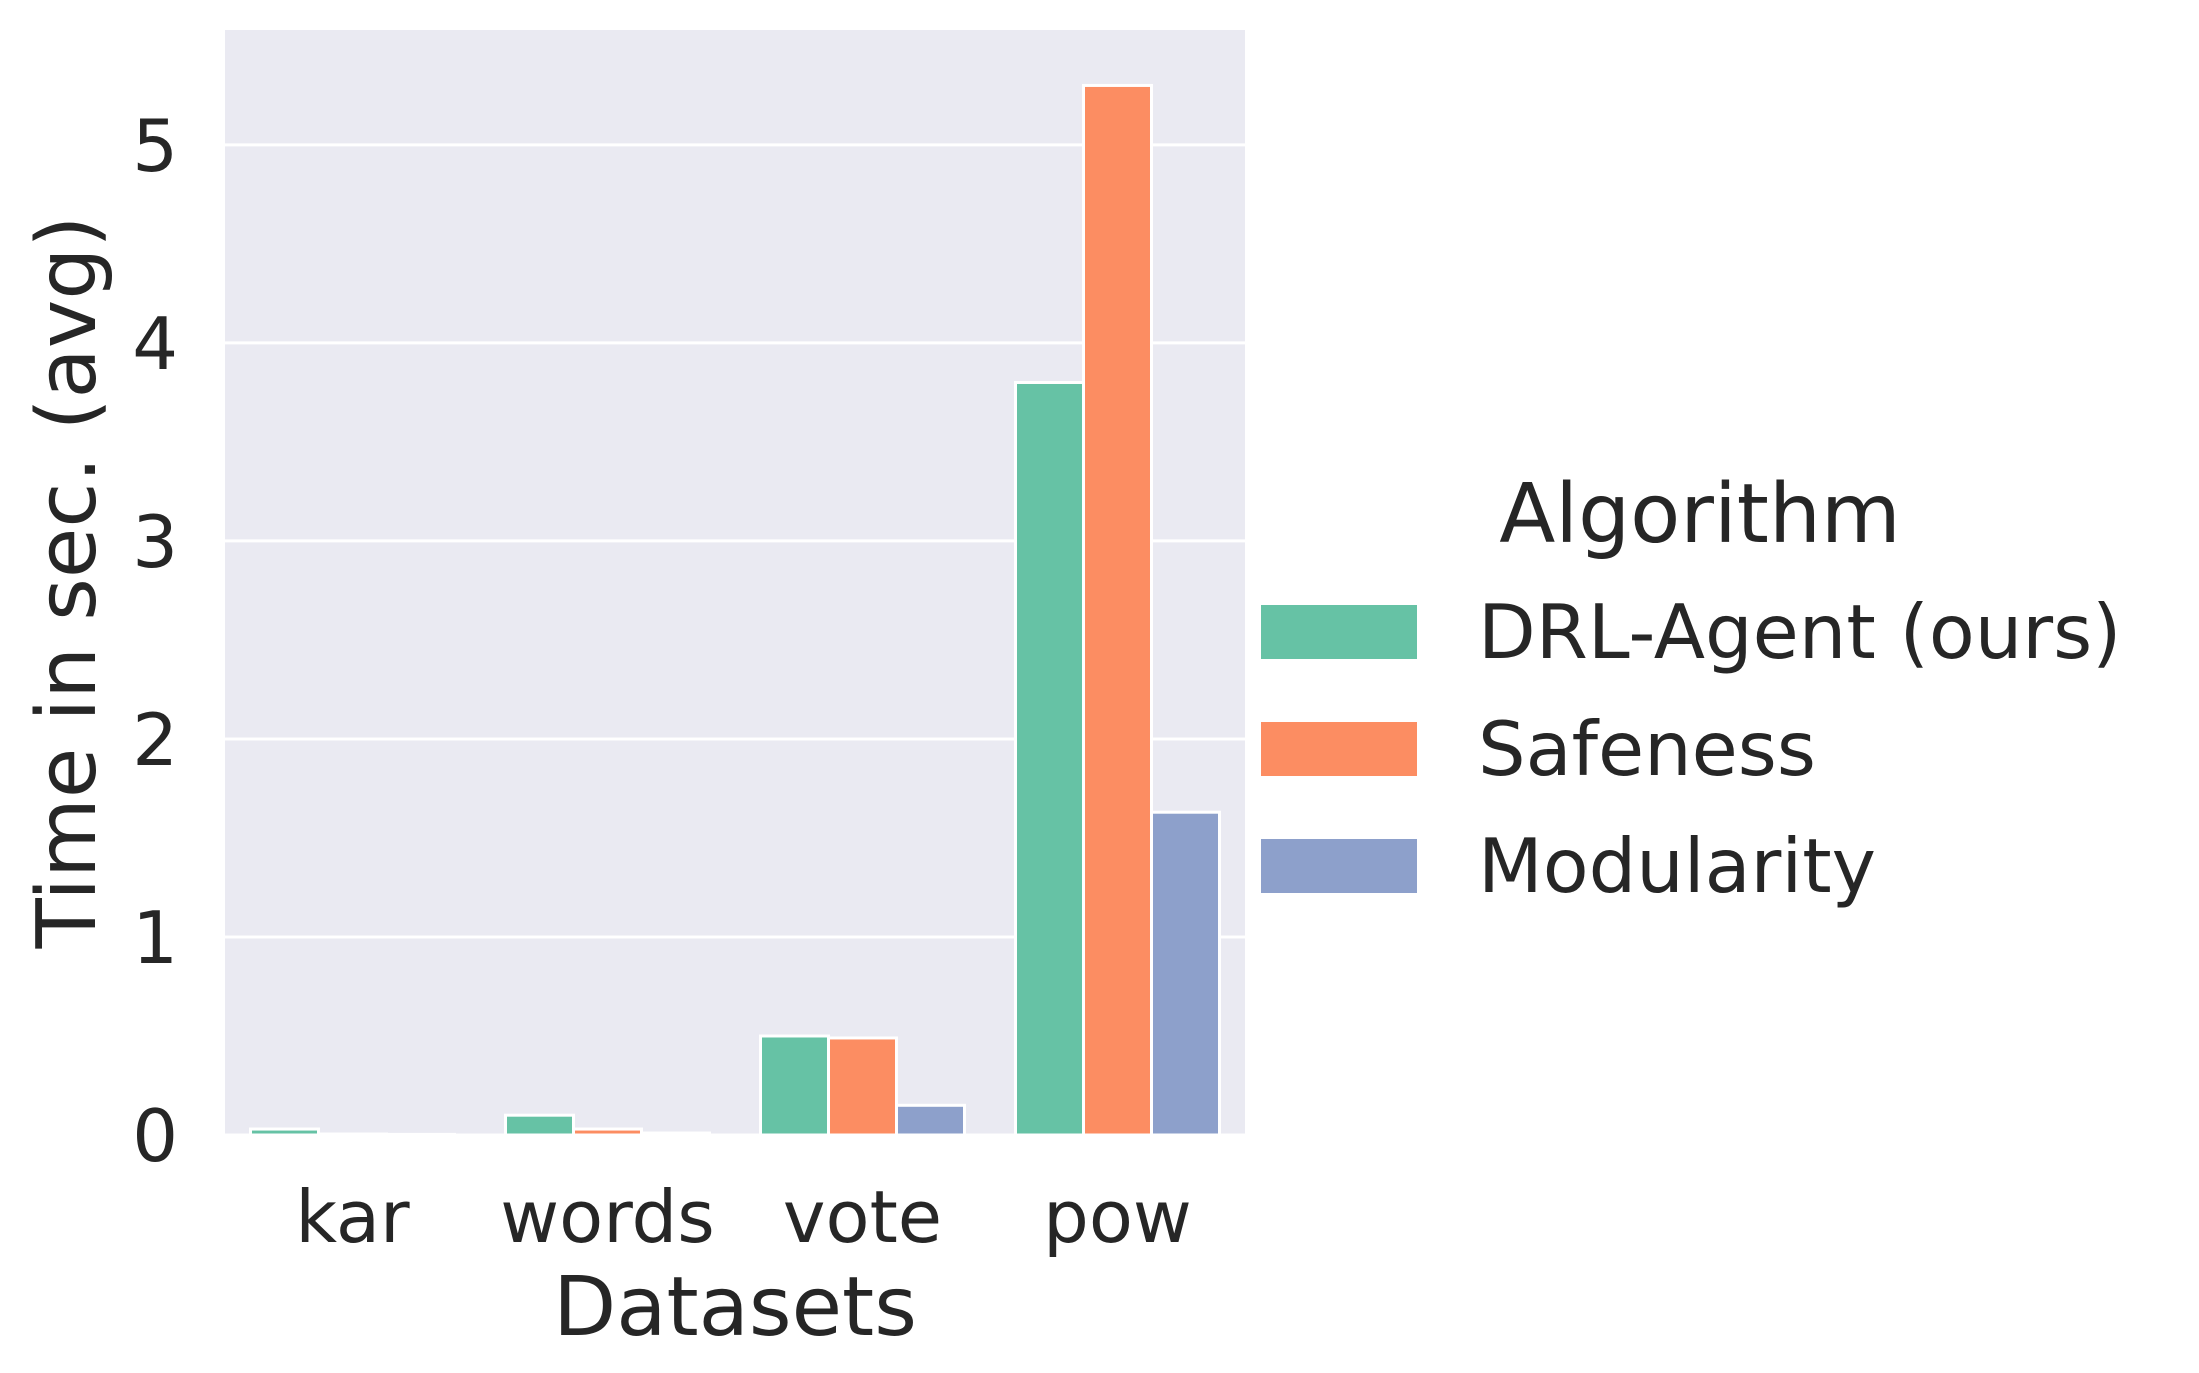  What do you see at coordinates (67, 583) in the screenshot?
I see `y-axis-label: Time in sec. (avg)` at bounding box center [67, 583].